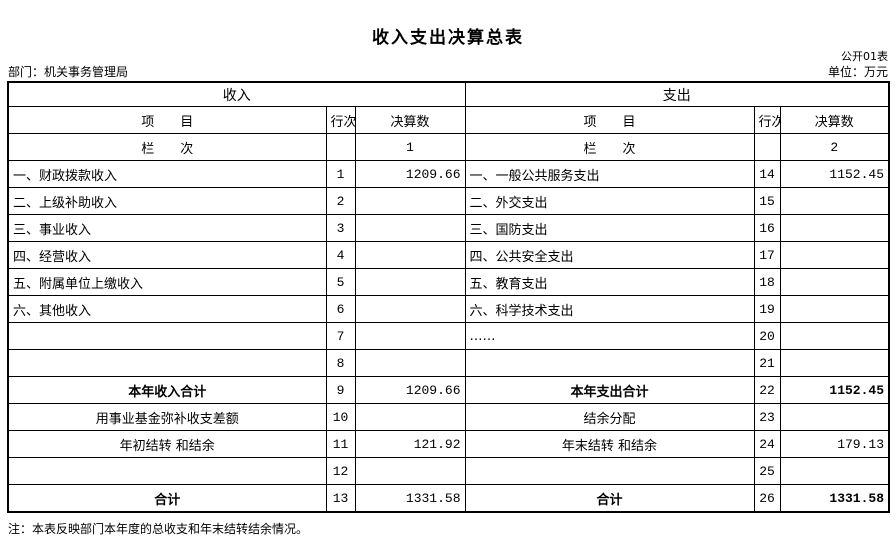 This screenshot has height=542, width=896. What do you see at coordinates (167, 174) in the screenshot?
I see `income-item-cell: 一、财政拨款收入` at bounding box center [167, 174].